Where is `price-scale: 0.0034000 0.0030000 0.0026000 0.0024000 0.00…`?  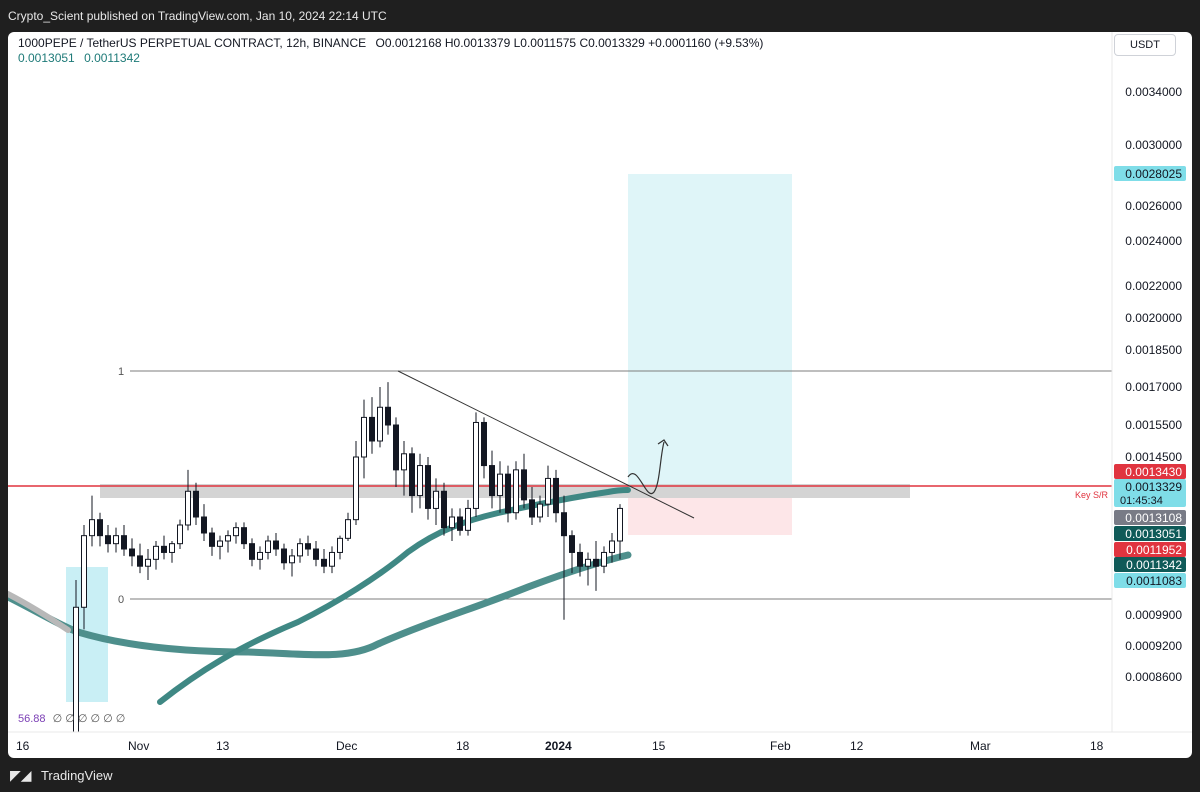
price-scale: 0.0034000 0.0030000 0.0026000 0.0024000 0.00… is located at coordinates (1153, 384).